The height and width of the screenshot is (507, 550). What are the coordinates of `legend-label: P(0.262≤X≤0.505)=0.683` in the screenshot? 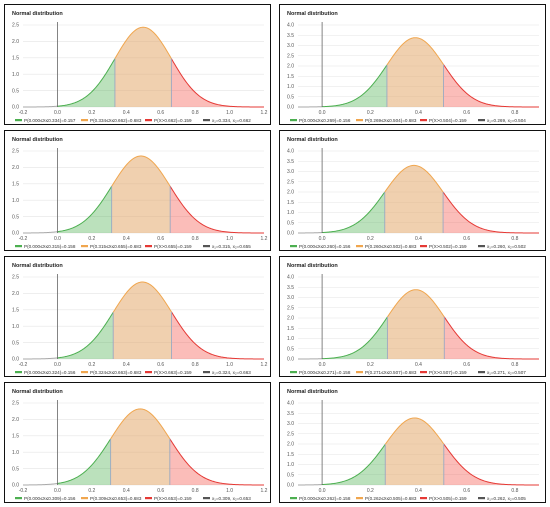 It's located at (391, 498).